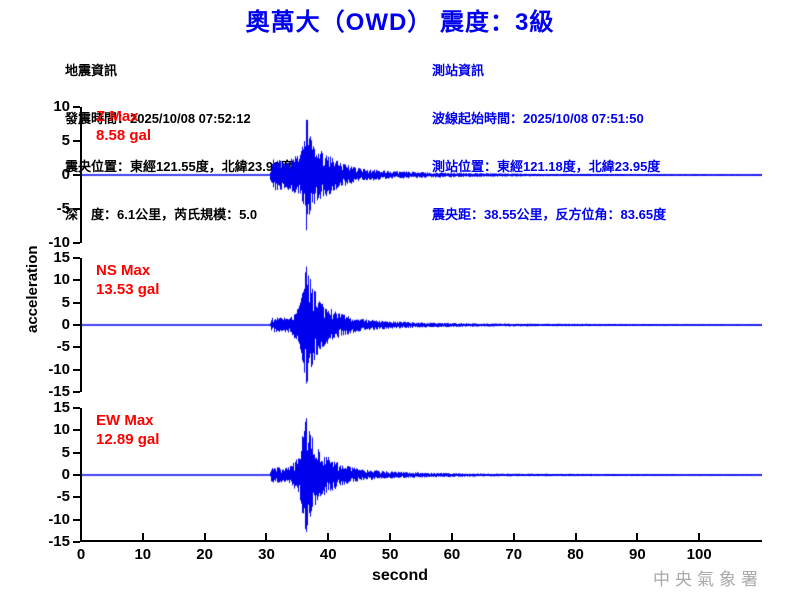 This screenshot has width=800, height=600. What do you see at coordinates (458, 70) in the screenshot?
I see `station-info-header: 測站資訊` at bounding box center [458, 70].